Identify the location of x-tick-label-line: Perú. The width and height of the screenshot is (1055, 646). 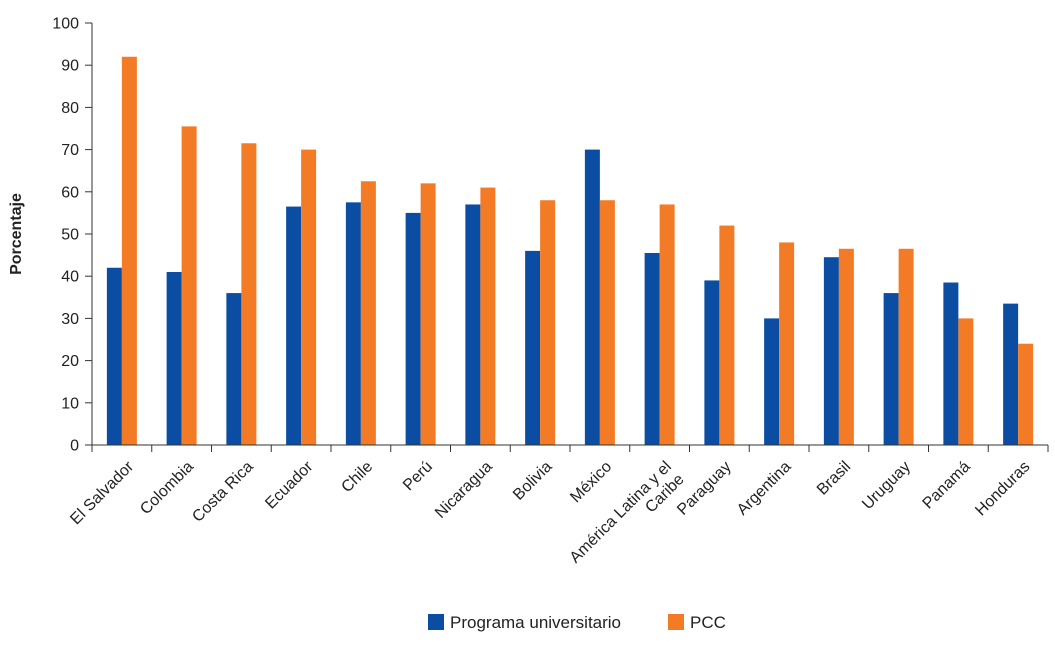
(418, 476).